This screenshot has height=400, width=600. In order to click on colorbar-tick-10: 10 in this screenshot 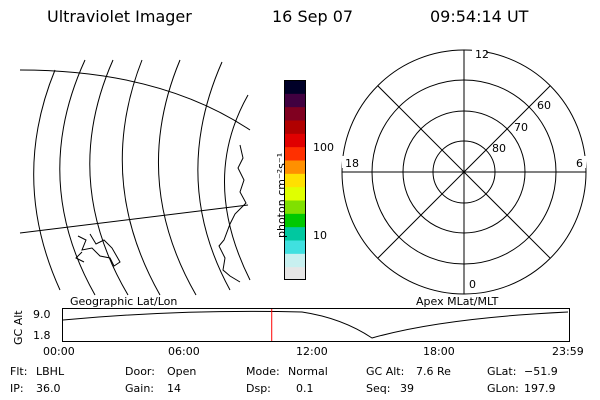, I will do `click(320, 235)`.